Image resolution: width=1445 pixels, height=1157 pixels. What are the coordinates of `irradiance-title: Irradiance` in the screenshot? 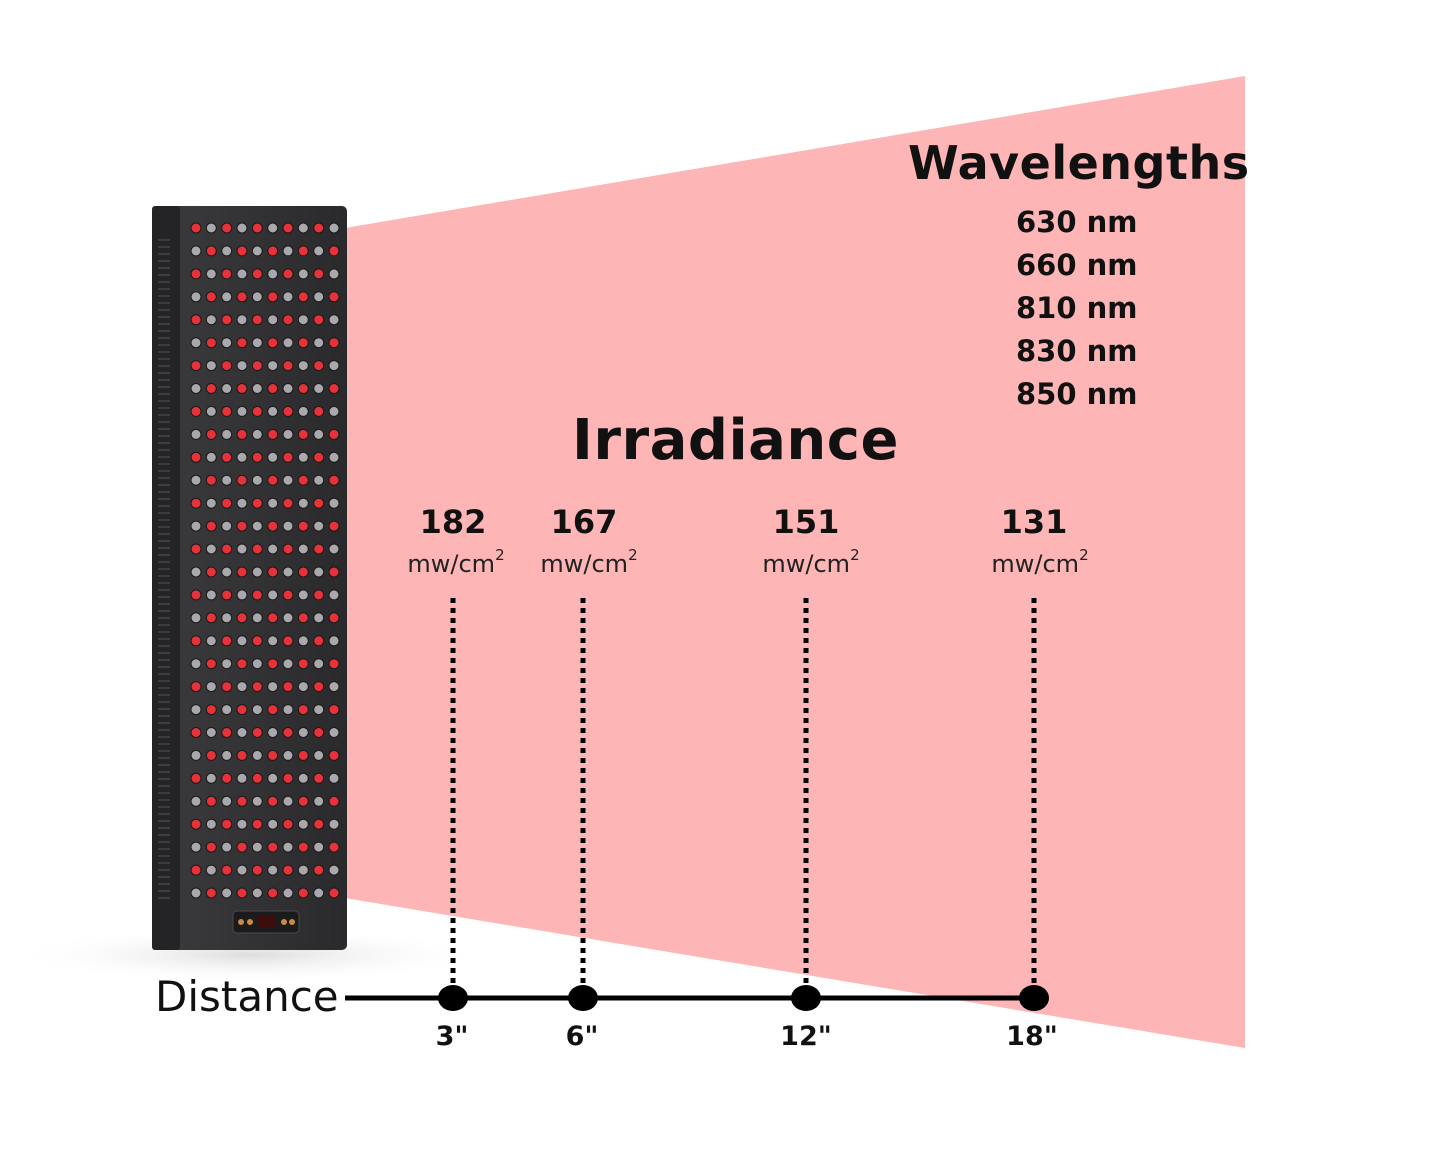 It's located at (735, 440).